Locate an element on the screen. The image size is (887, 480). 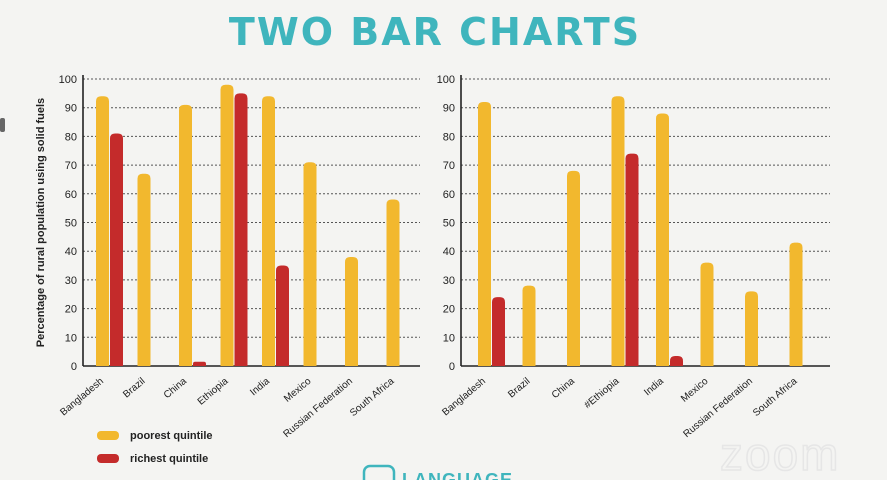
zoom-watermark: zoom is located at coordinates (779, 453).